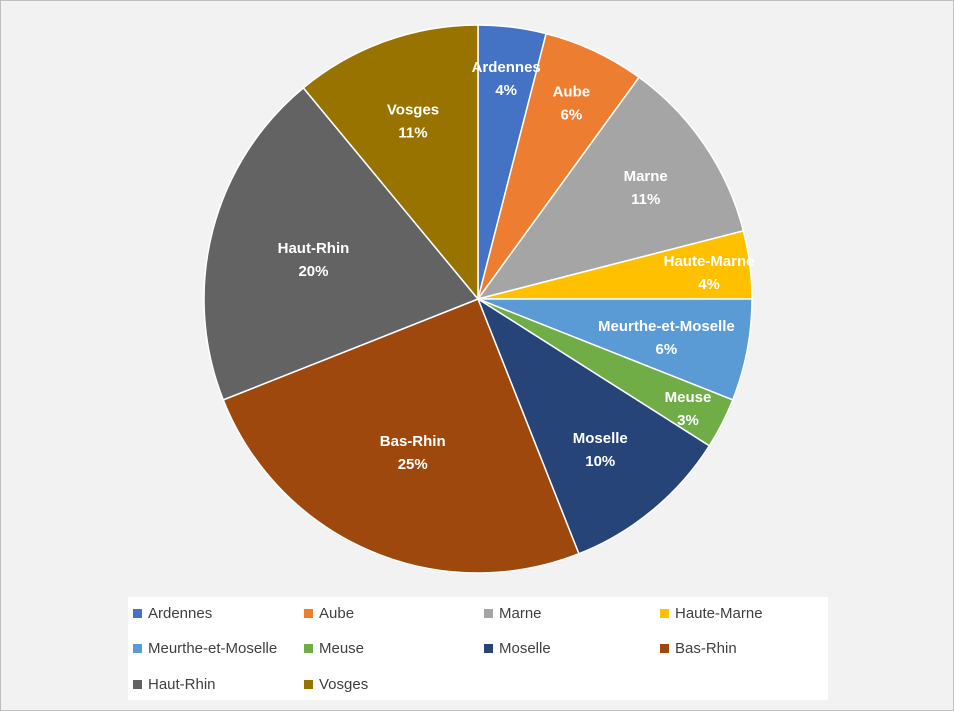 The width and height of the screenshot is (954, 711). What do you see at coordinates (719, 613) in the screenshot?
I see `legend-label: Haute-Marne` at bounding box center [719, 613].